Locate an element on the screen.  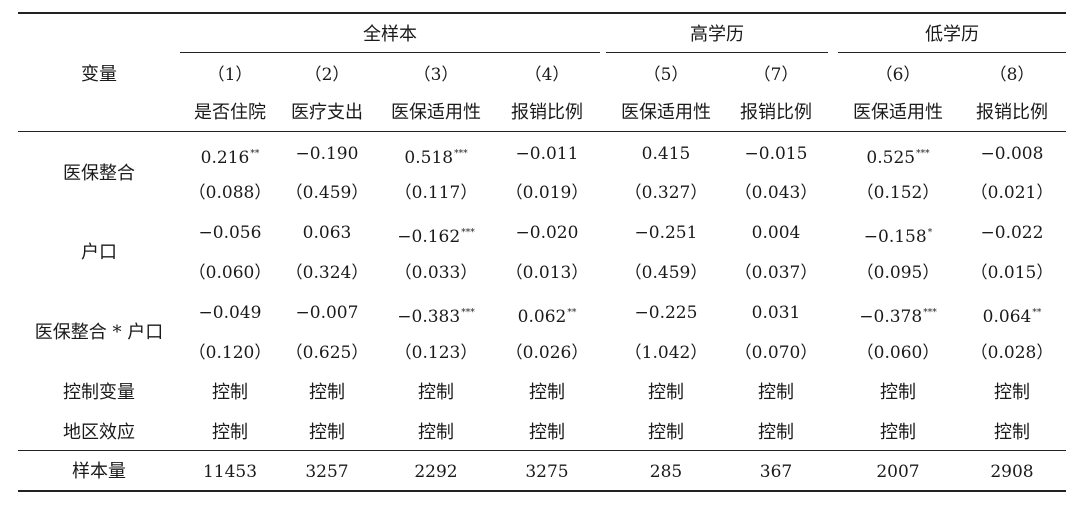
coef-value: −0.251 is located at coordinates (666, 233).